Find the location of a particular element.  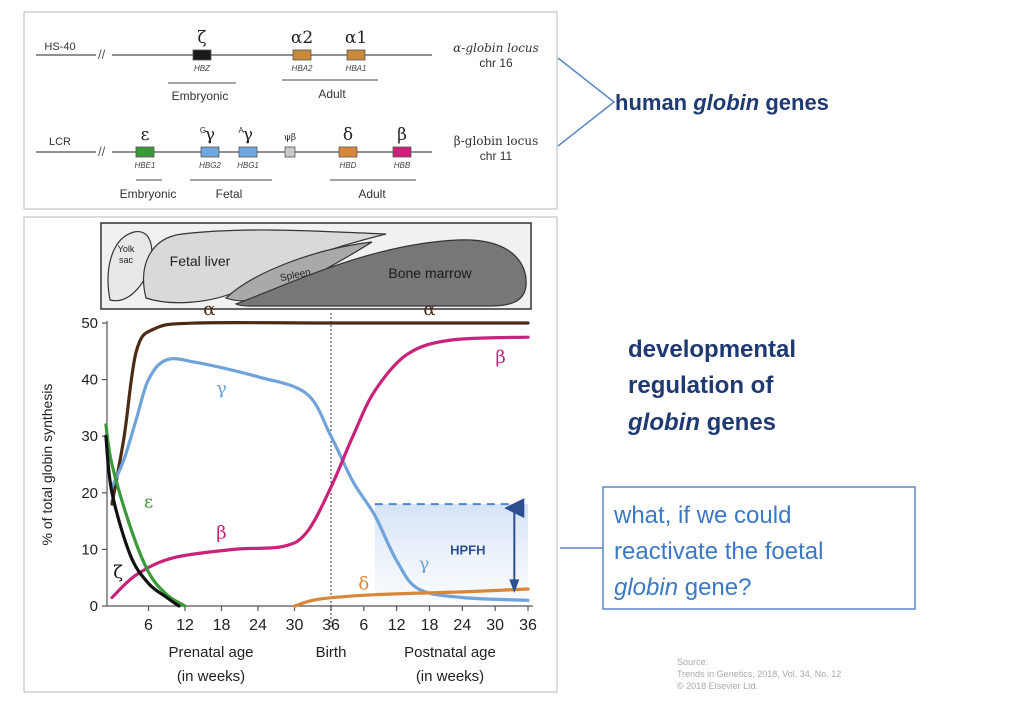

series-label-alpha: α is located at coordinates (429, 309).